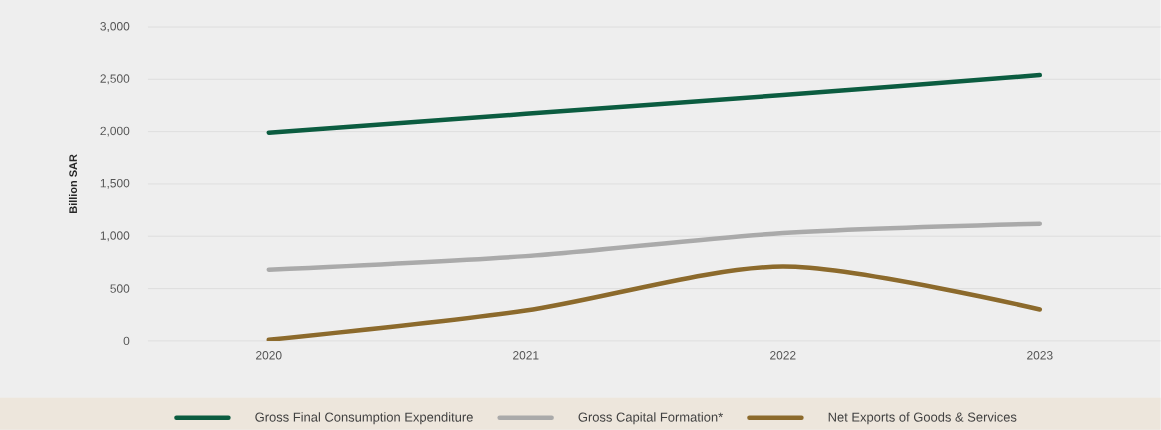 This screenshot has height=430, width=1161. I want to click on y-tick-label: 500, so click(120, 288).